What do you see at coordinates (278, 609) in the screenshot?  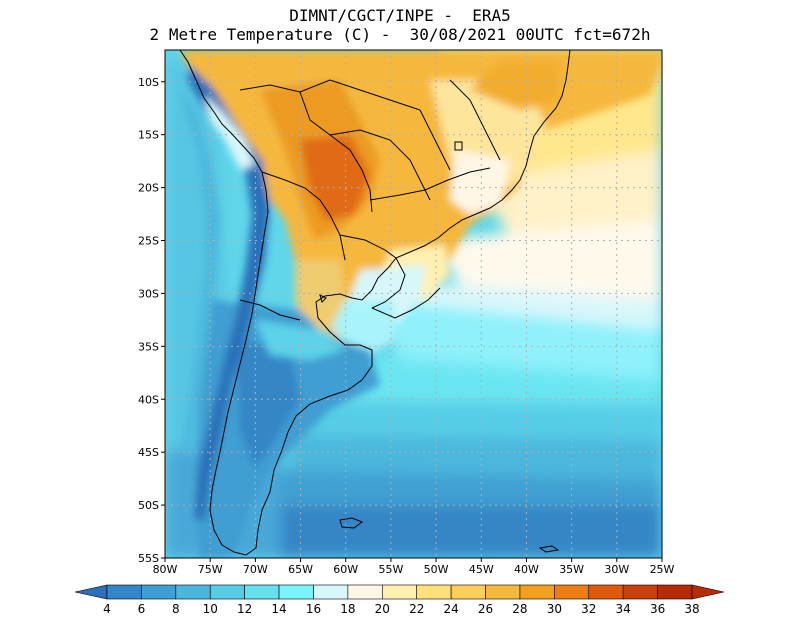 I see `colorbar-label: 14` at bounding box center [278, 609].